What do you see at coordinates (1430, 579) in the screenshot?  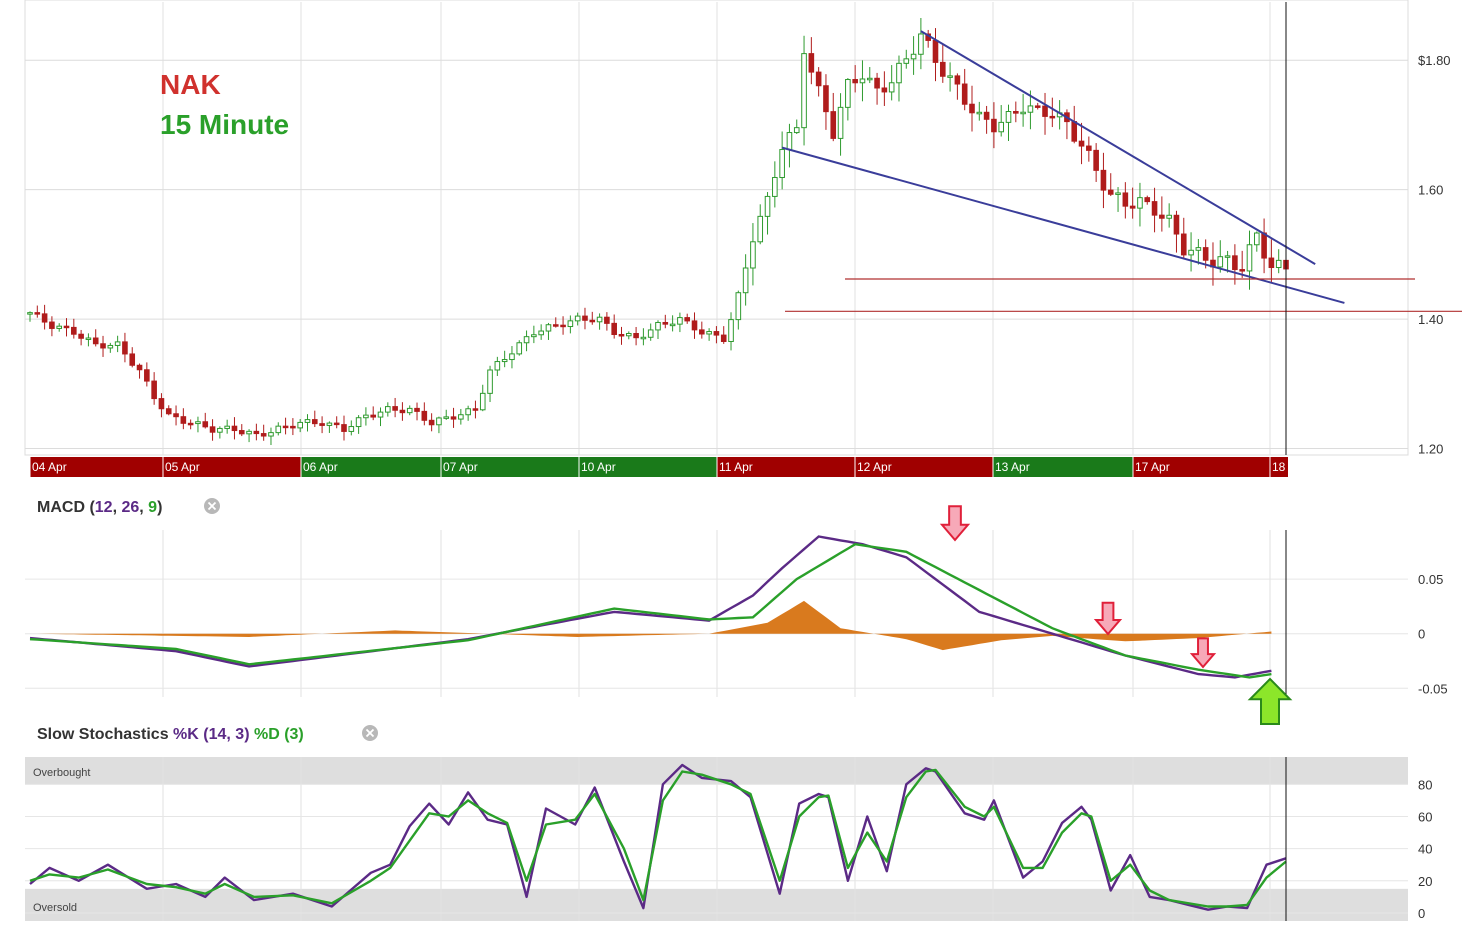 I see `macd-tick-label-0: 0.05` at bounding box center [1430, 579].